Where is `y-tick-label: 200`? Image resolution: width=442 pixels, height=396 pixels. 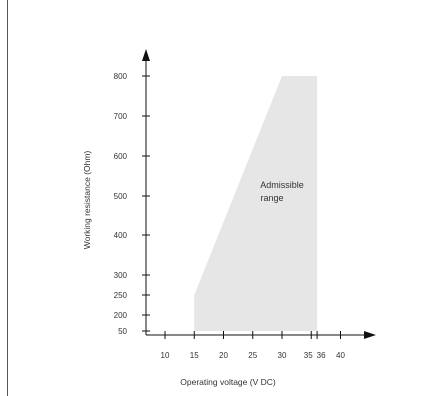 y-tick-label: 200 is located at coordinates (121, 315).